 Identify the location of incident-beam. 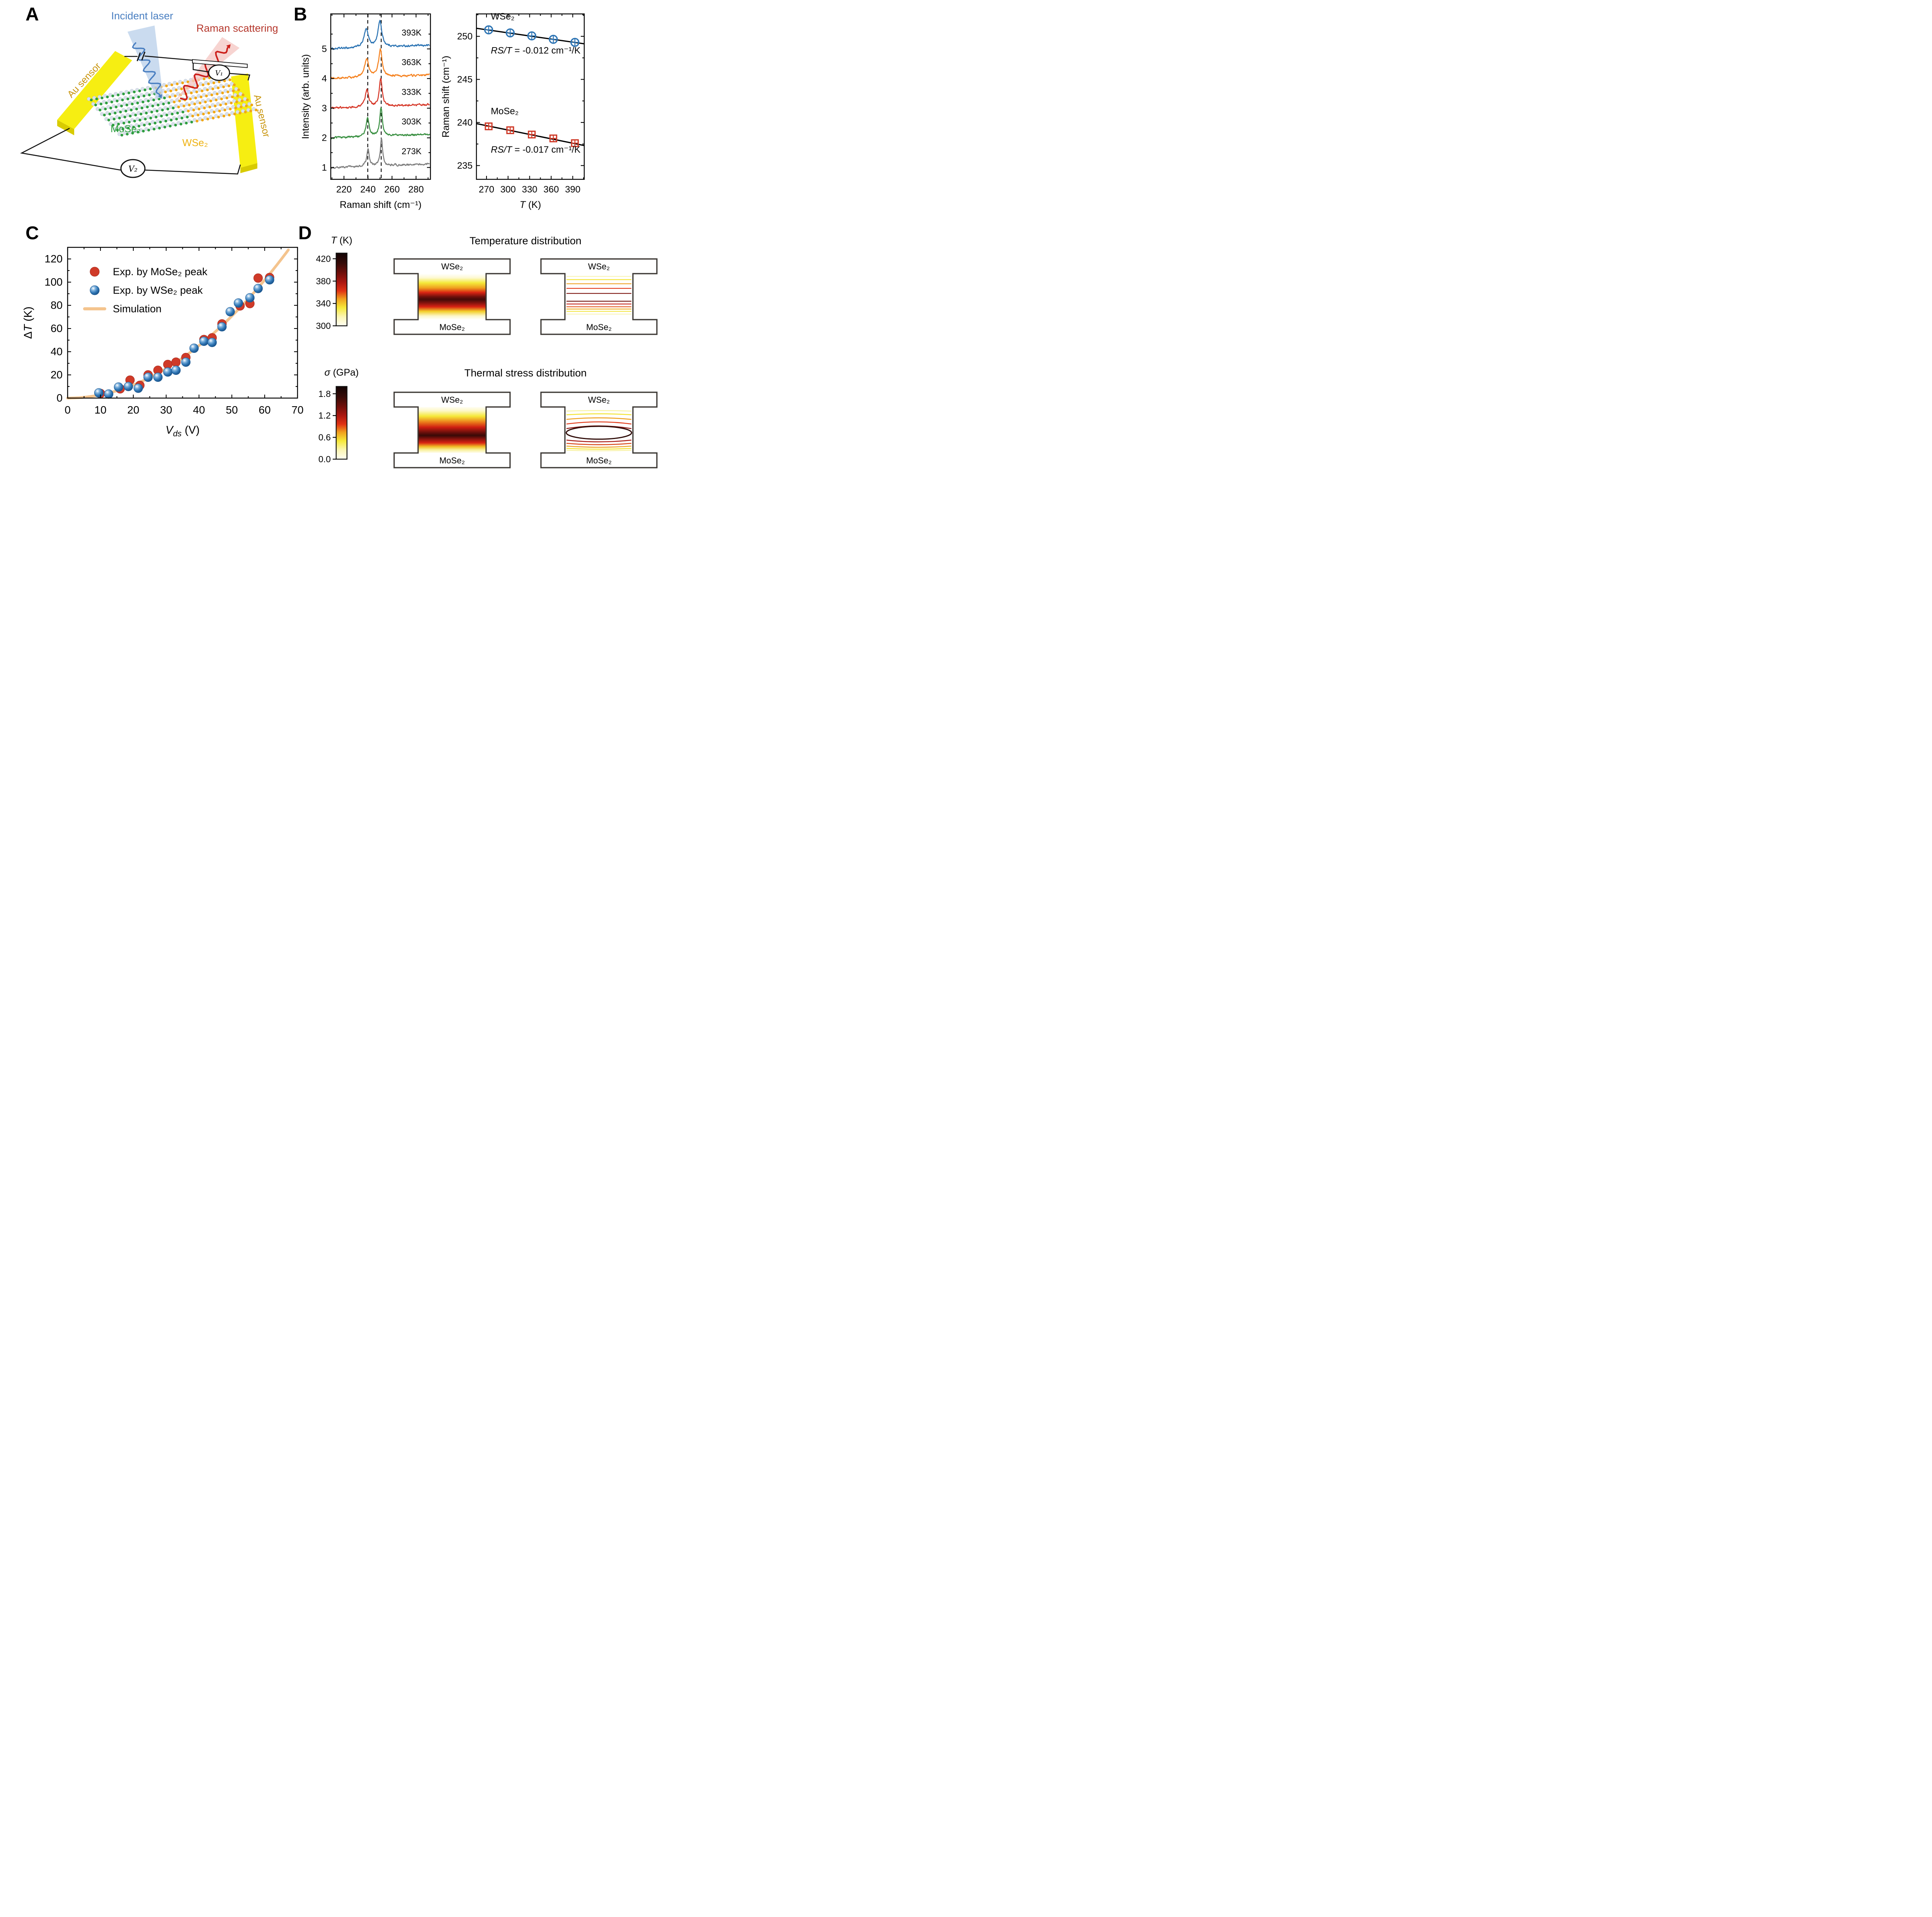
(145, 62).